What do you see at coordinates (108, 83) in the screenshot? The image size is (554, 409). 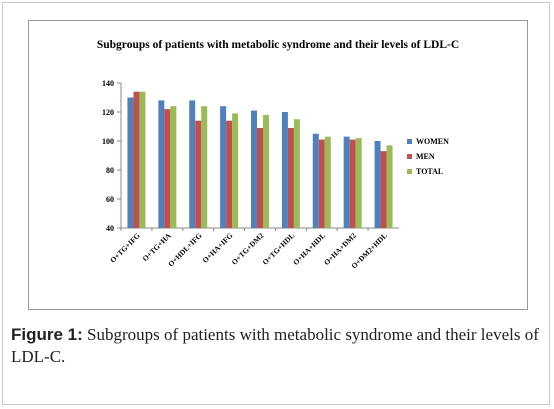 I see `y-tick-label: 140` at bounding box center [108, 83].